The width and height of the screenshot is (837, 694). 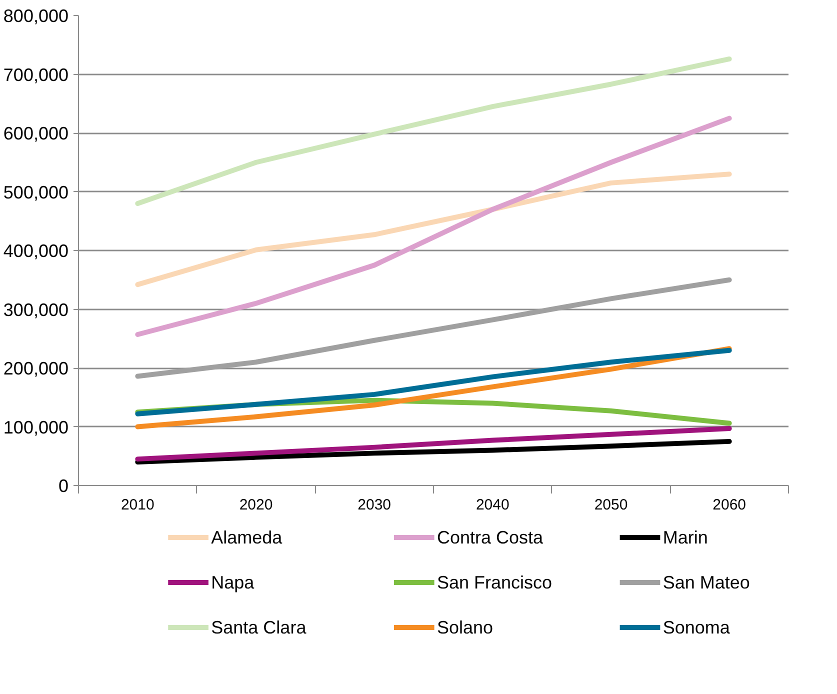 I want to click on y-tick-label: 500,000, so click(x=36, y=192).